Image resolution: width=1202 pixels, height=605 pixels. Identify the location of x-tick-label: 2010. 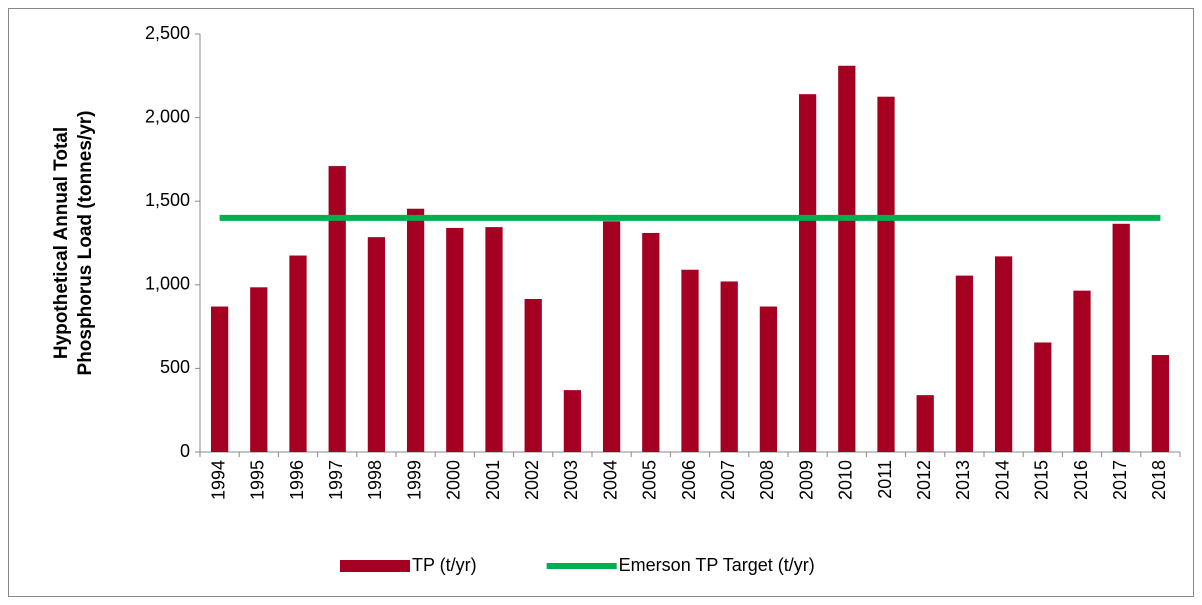
(846, 480).